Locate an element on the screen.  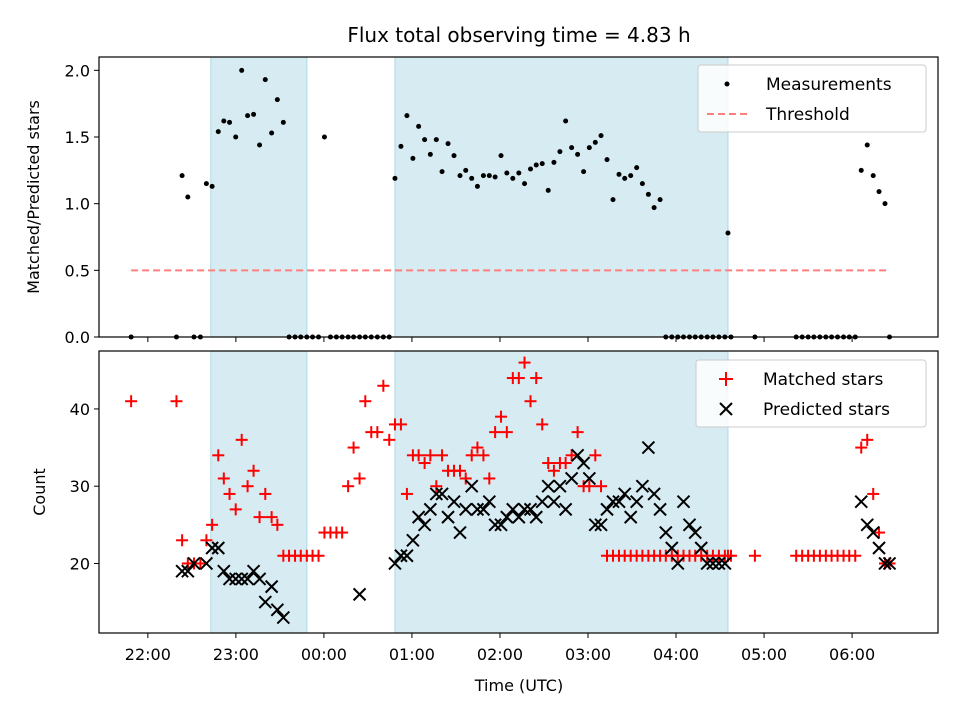
bottom-legend: Matched stars Predicted stars is located at coordinates (811, 393).